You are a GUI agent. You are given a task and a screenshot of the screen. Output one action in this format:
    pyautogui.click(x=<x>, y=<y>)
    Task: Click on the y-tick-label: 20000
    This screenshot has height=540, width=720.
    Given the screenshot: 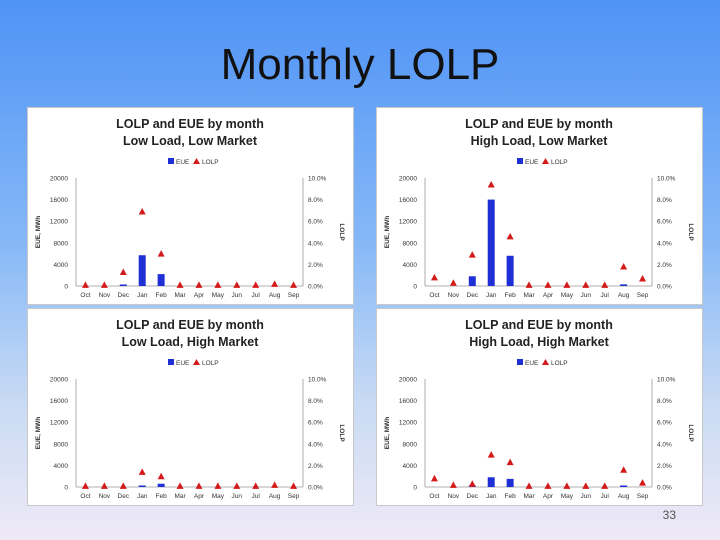 What is the action you would take?
    pyautogui.click(x=59, y=380)
    